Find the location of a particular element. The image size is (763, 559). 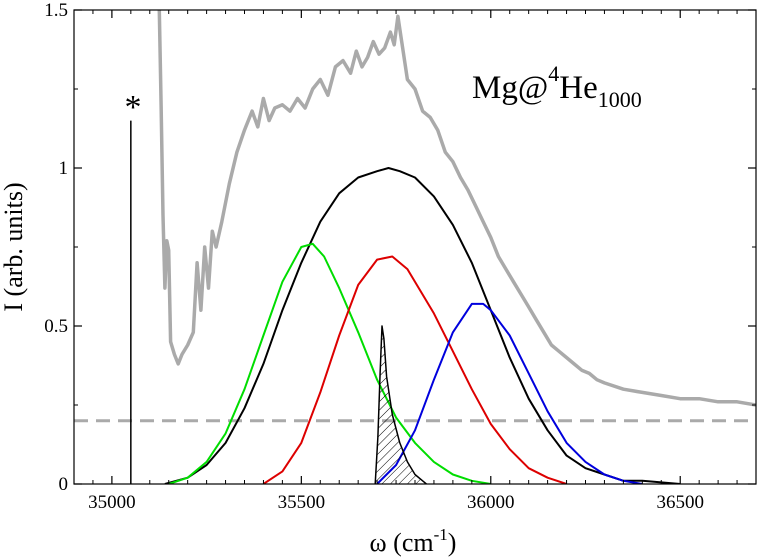

y-tick-label: 1.5 is located at coordinates (56, 10).